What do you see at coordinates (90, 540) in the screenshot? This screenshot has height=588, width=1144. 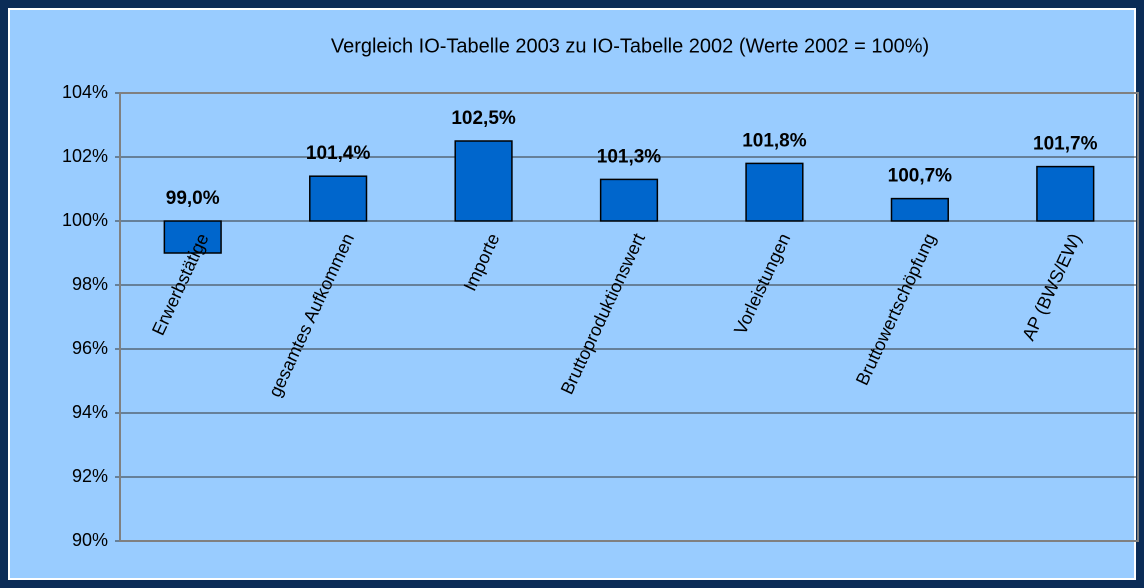 I see `y-tick-label: 90%` at bounding box center [90, 540].